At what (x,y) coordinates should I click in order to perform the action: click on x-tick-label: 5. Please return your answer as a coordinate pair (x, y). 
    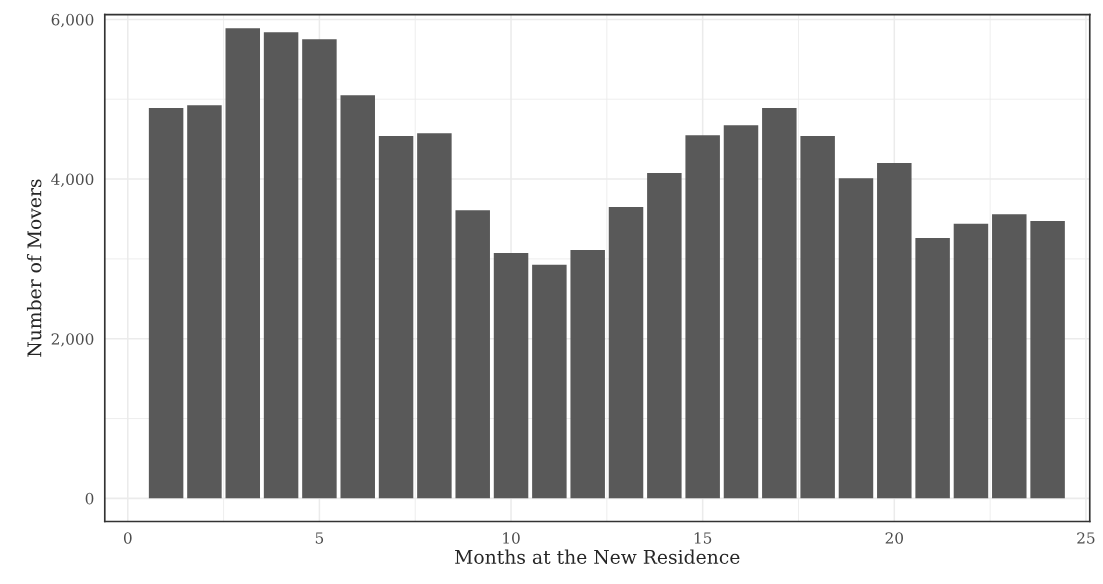
    Looking at the image, I should click on (319, 538).